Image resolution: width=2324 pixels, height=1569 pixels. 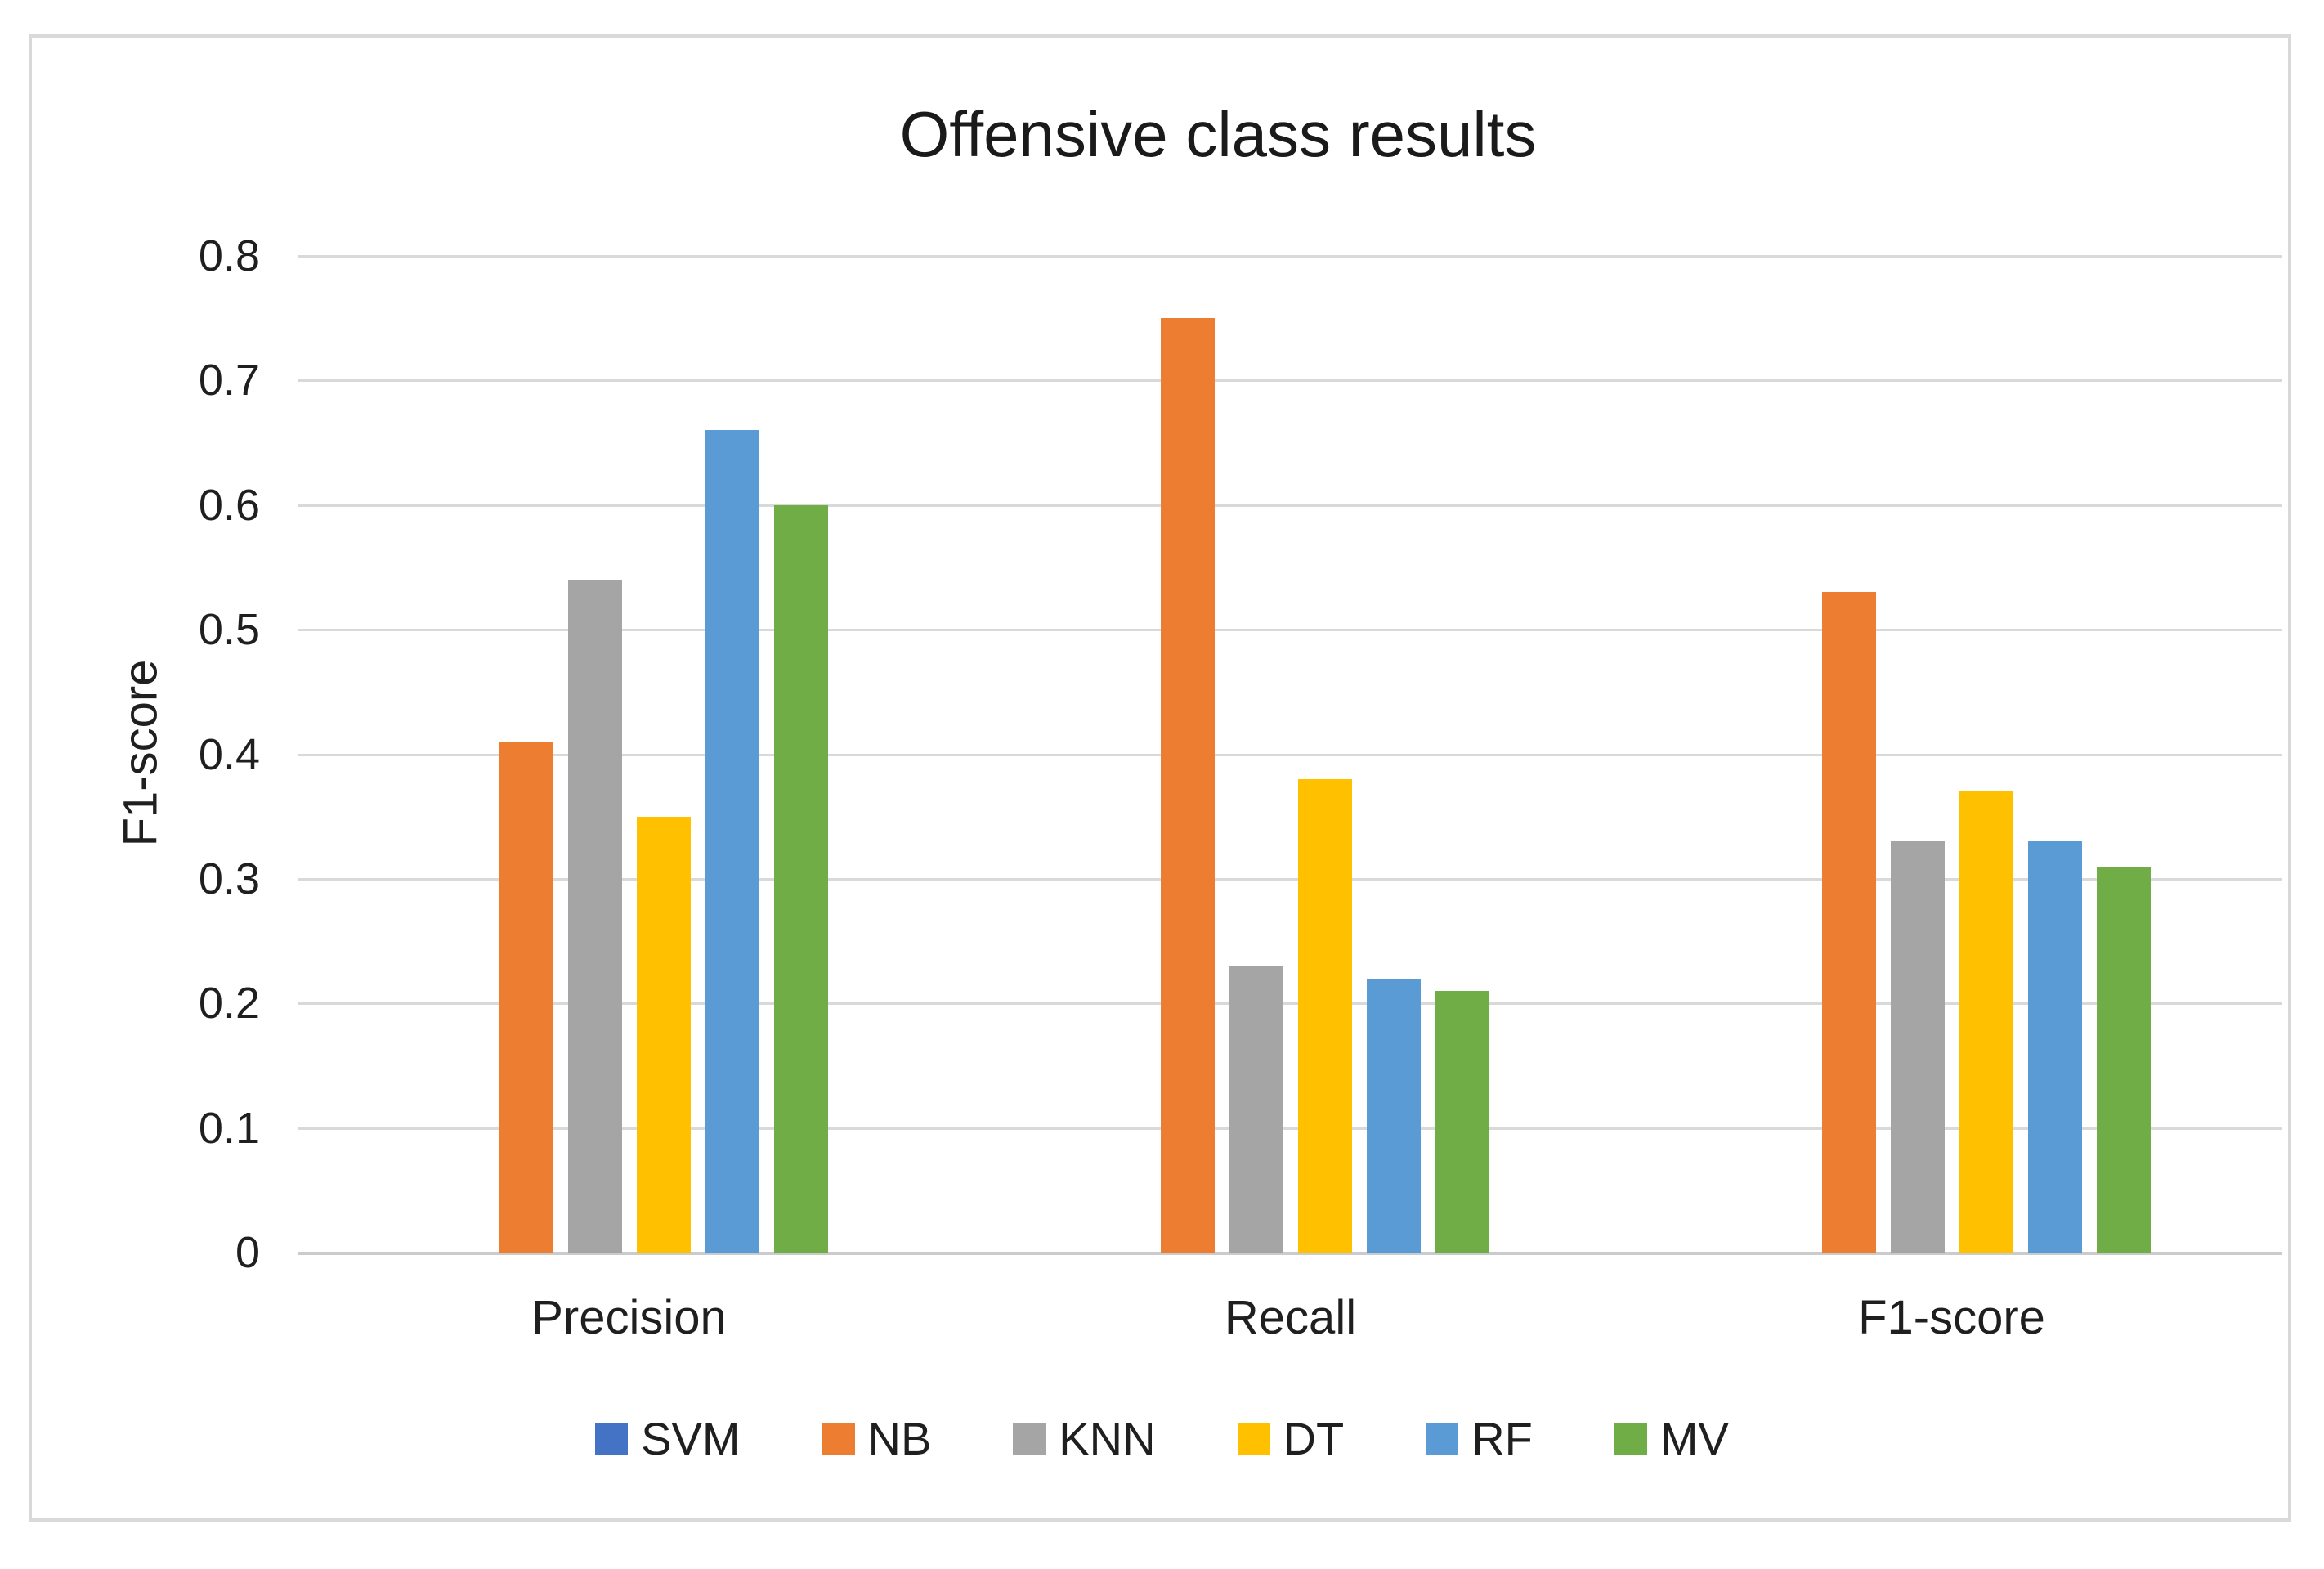 I want to click on y-tick-label-0.5: 0.5, so click(x=229, y=630).